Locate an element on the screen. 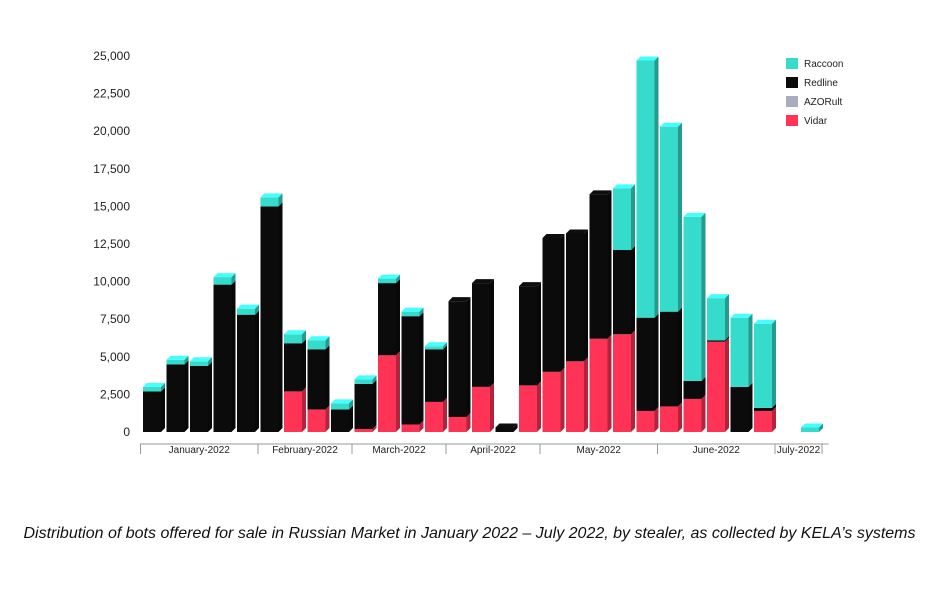 The height and width of the screenshot is (595, 939). y-tick-label: 12,500 is located at coordinates (111, 244).